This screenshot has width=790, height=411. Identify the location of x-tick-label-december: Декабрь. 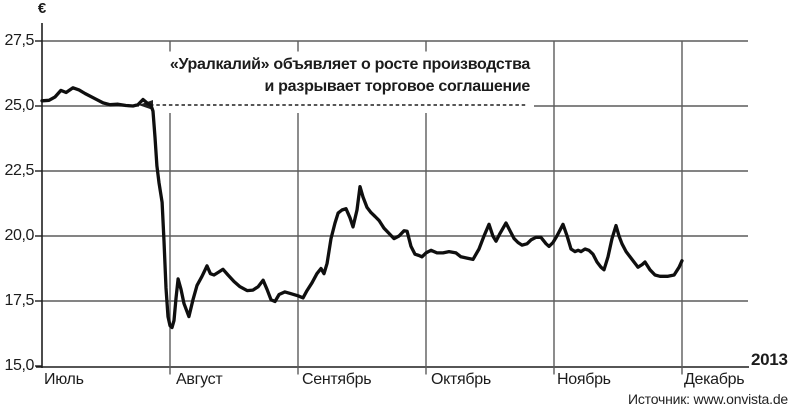
(714, 379).